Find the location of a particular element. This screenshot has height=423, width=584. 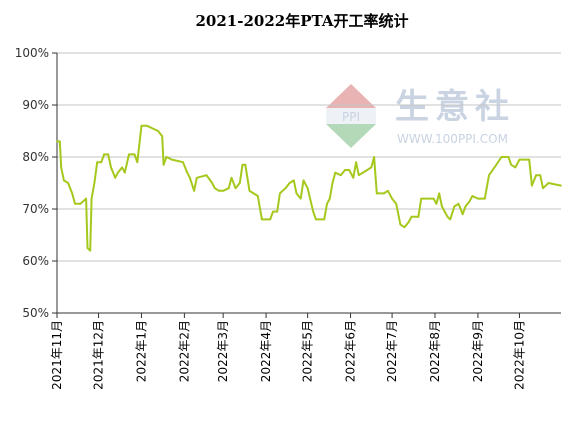

x-tick-label: 2021年12月 is located at coordinates (99, 355).